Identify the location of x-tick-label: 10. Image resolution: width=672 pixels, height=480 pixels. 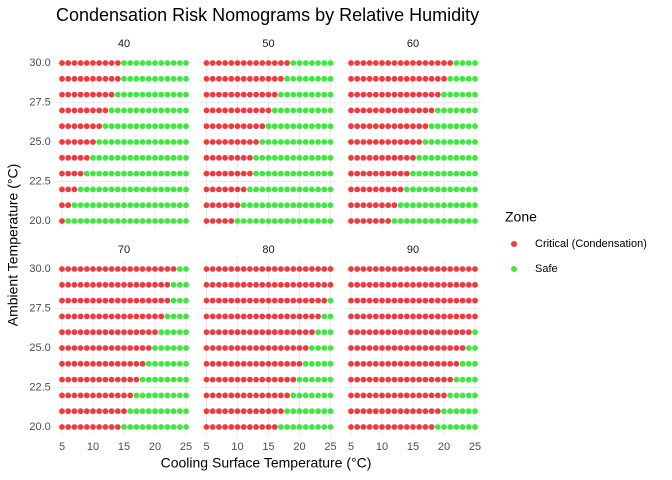
(237, 447).